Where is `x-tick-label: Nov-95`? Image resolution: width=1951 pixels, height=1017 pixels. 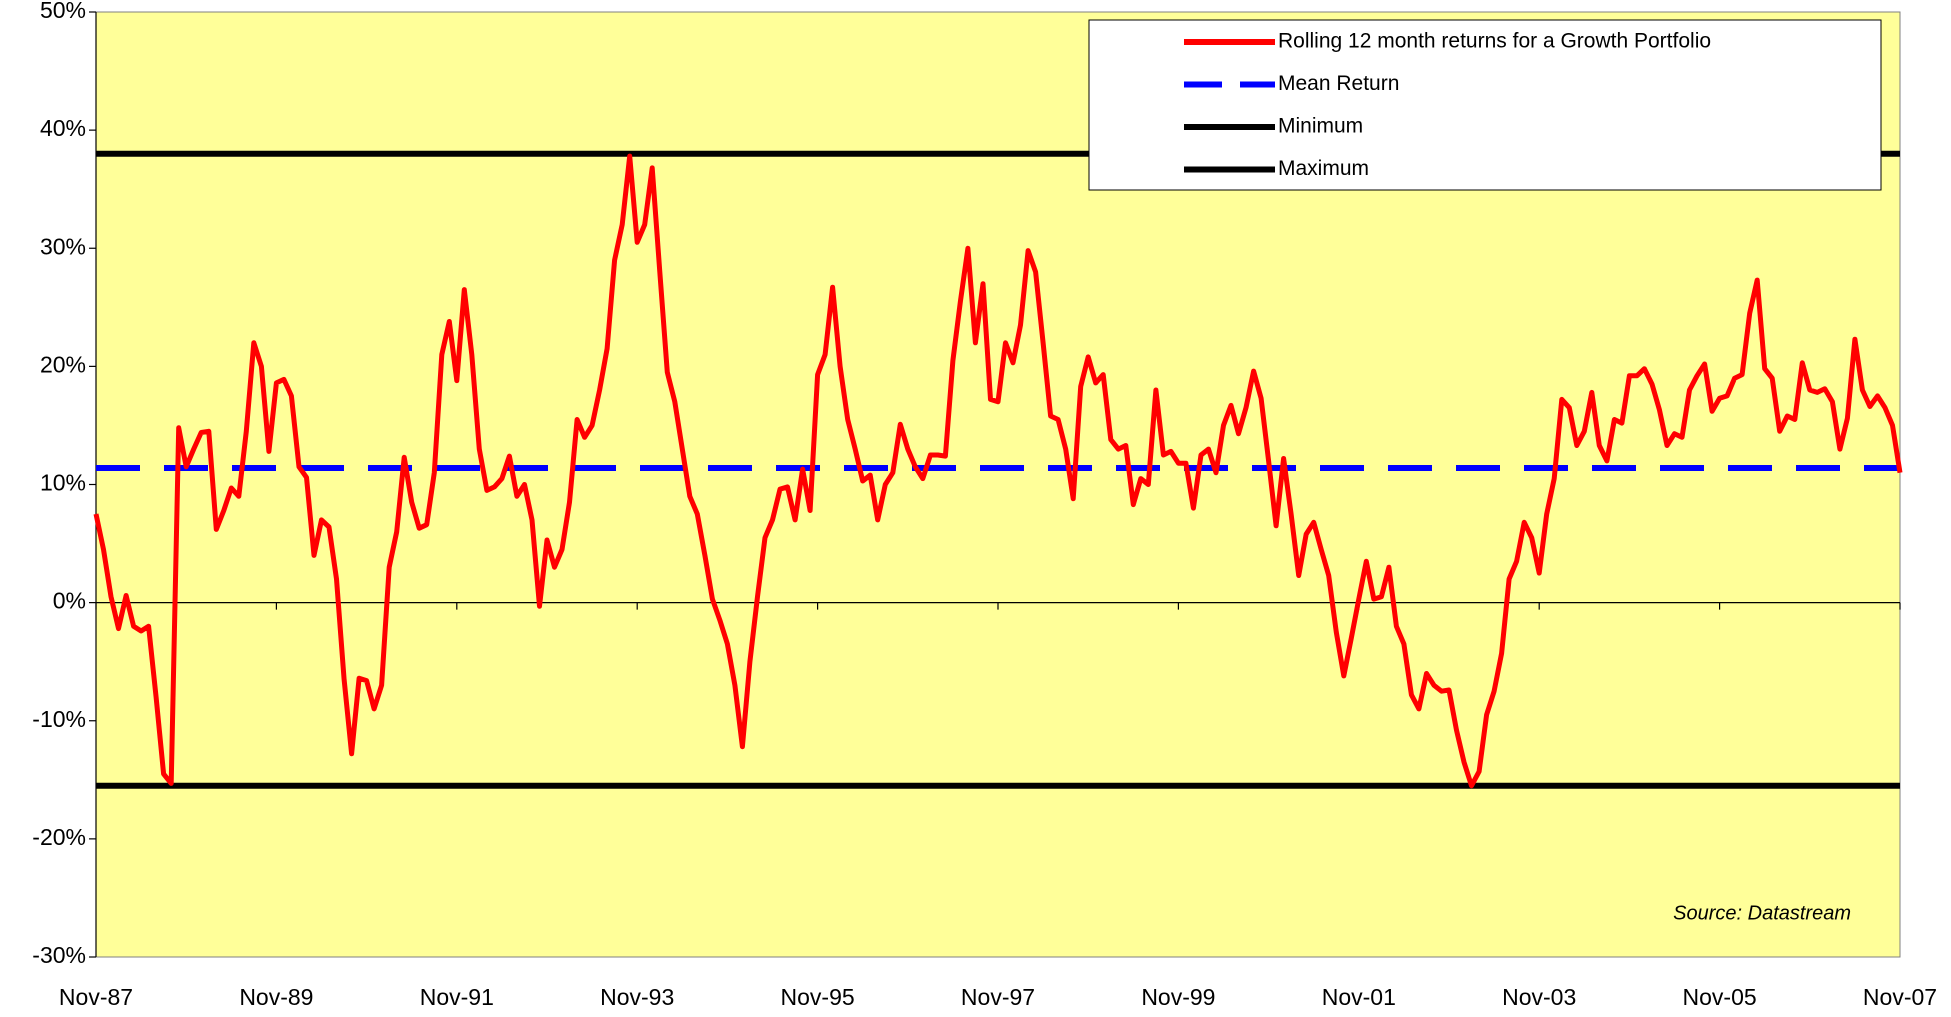 x-tick-label: Nov-95 is located at coordinates (818, 997).